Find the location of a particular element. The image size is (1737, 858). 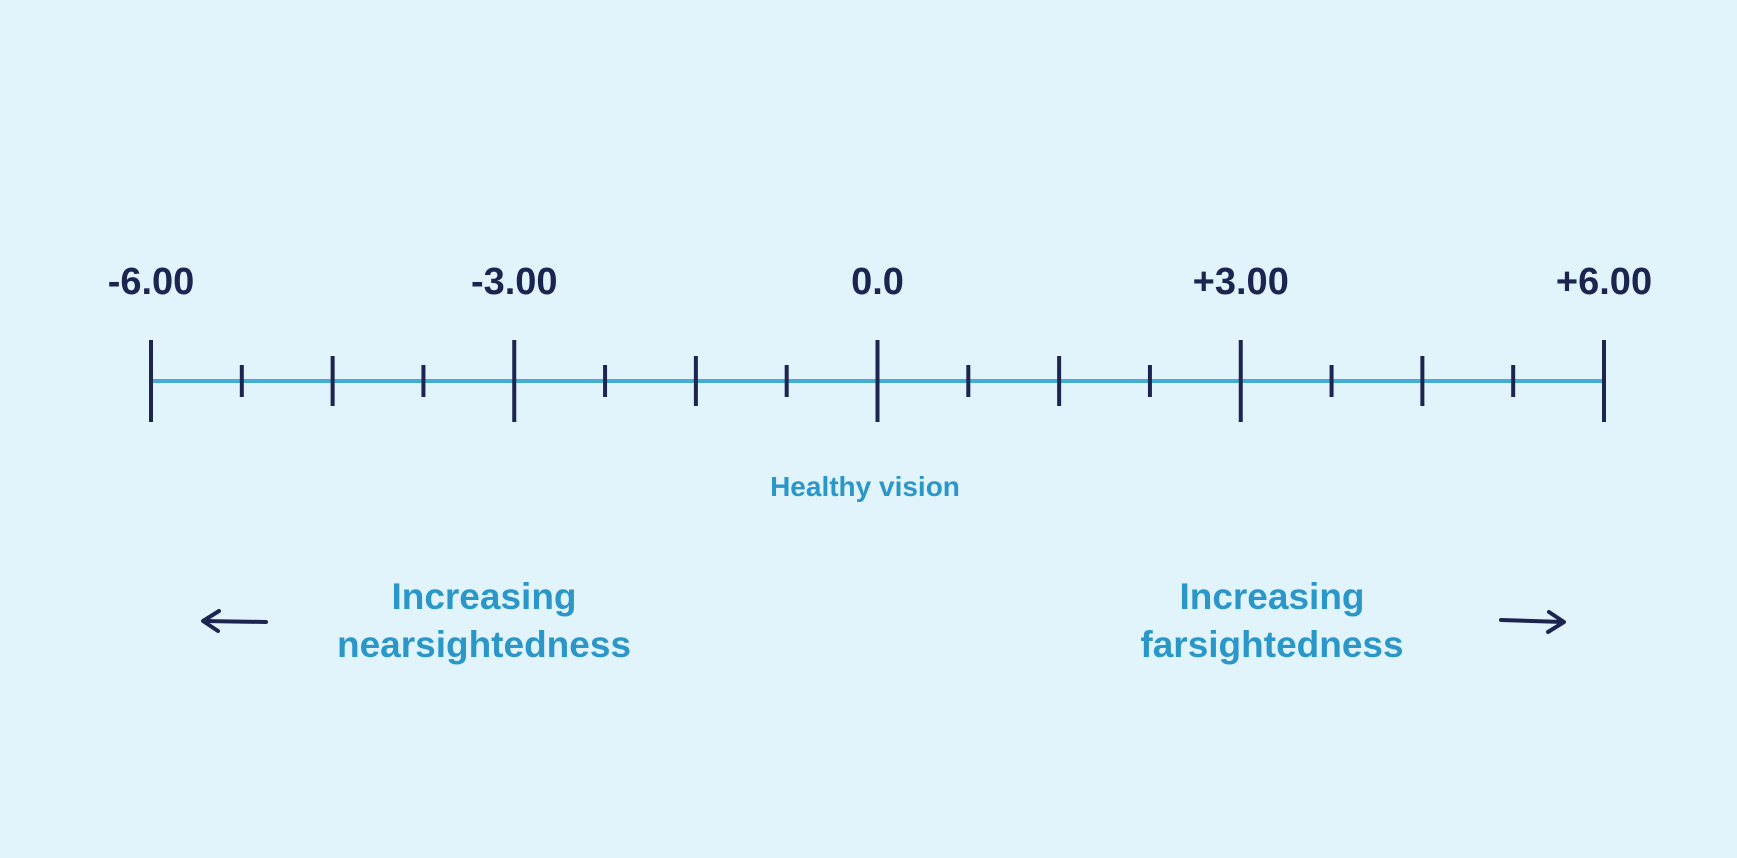

farsightedness-line-1: Increasing is located at coordinates (1272, 596).